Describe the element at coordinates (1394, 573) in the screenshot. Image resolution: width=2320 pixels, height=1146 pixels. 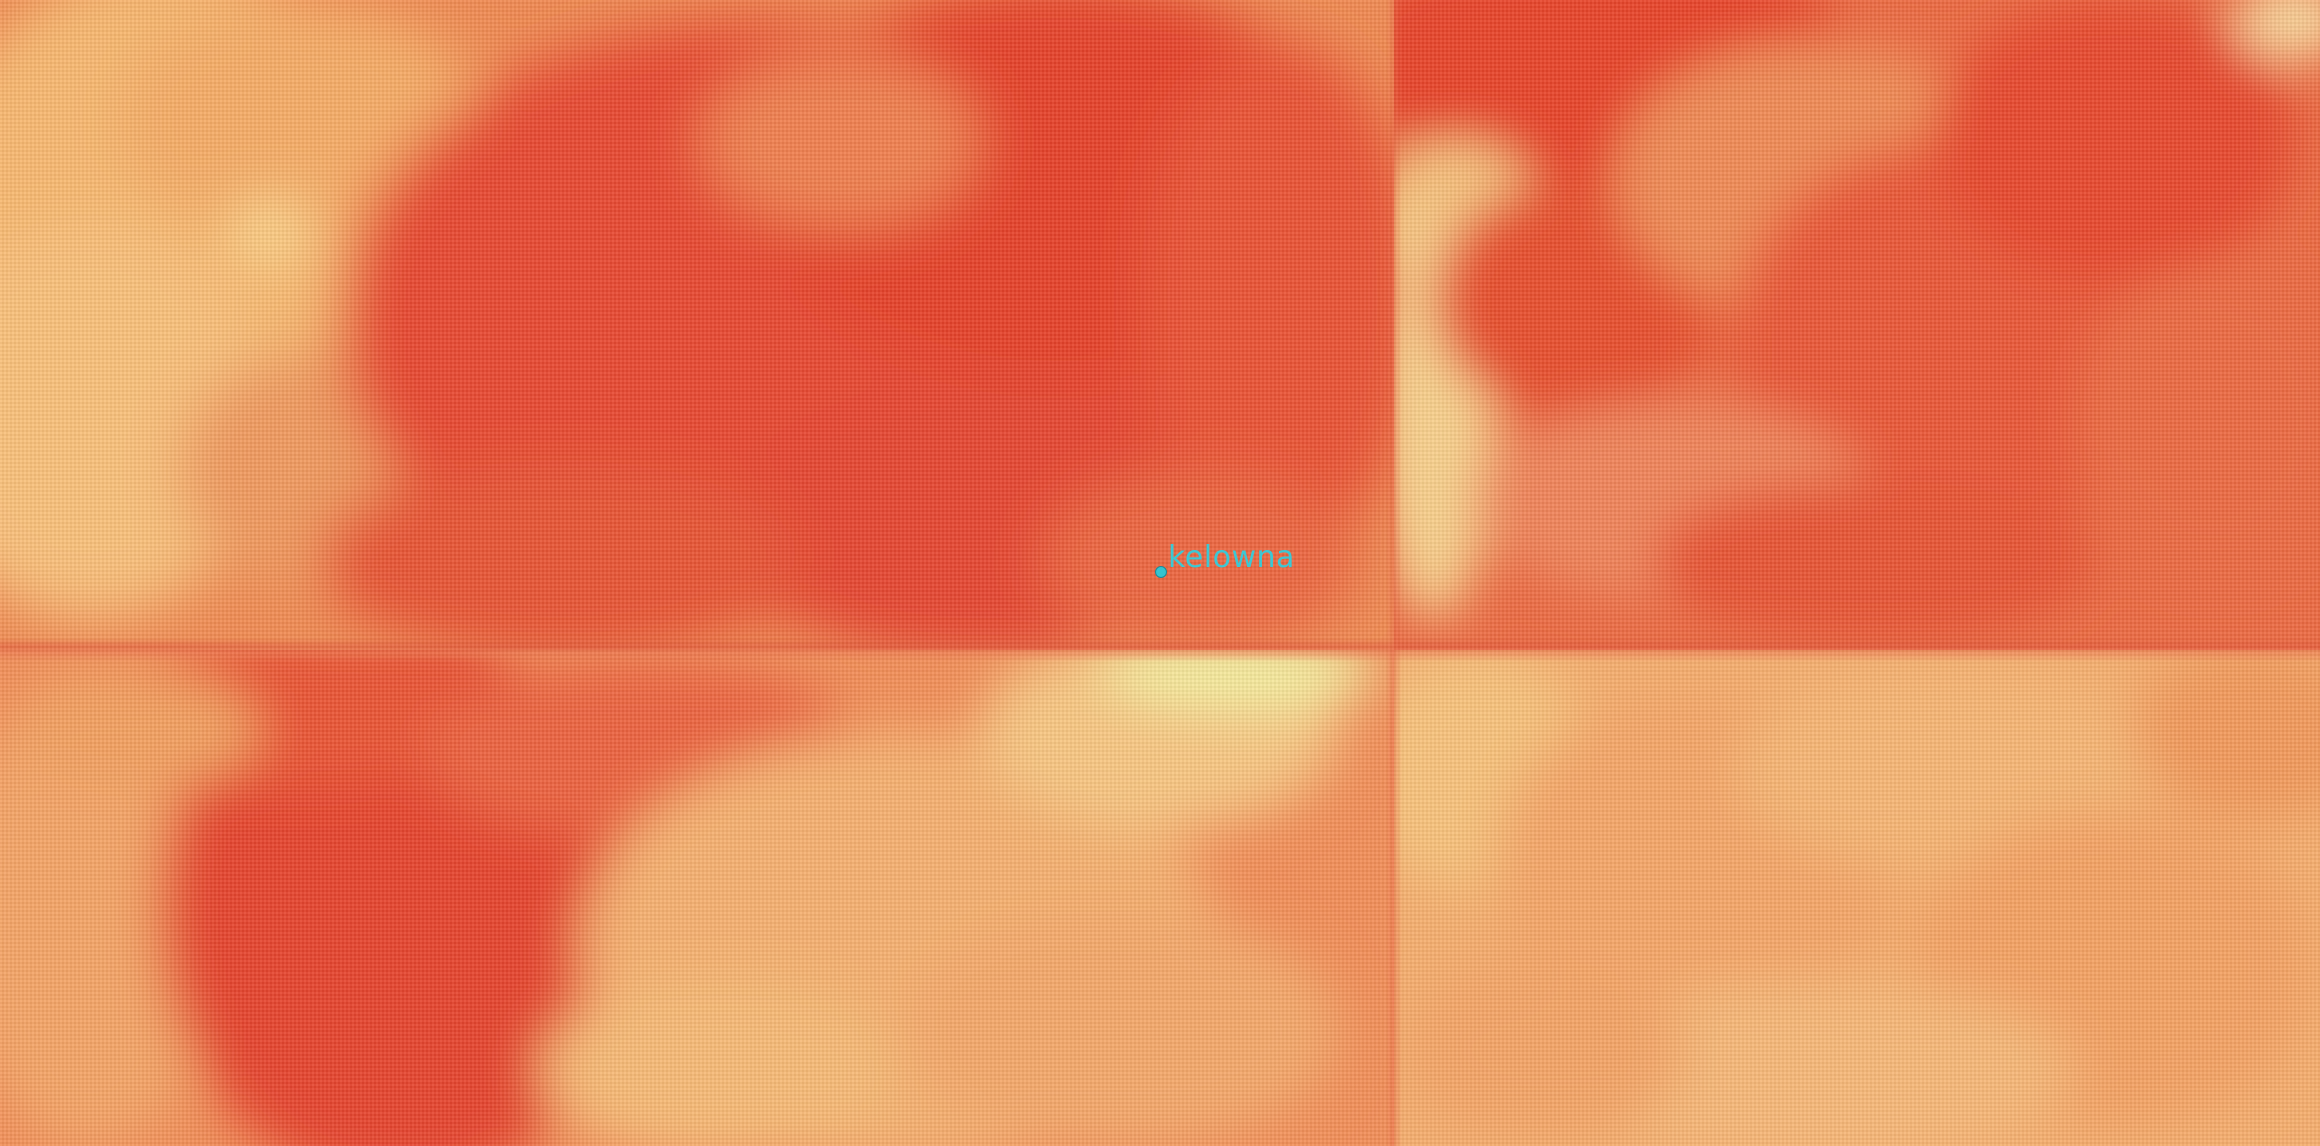
I see `tile-seam-vertical` at that location.